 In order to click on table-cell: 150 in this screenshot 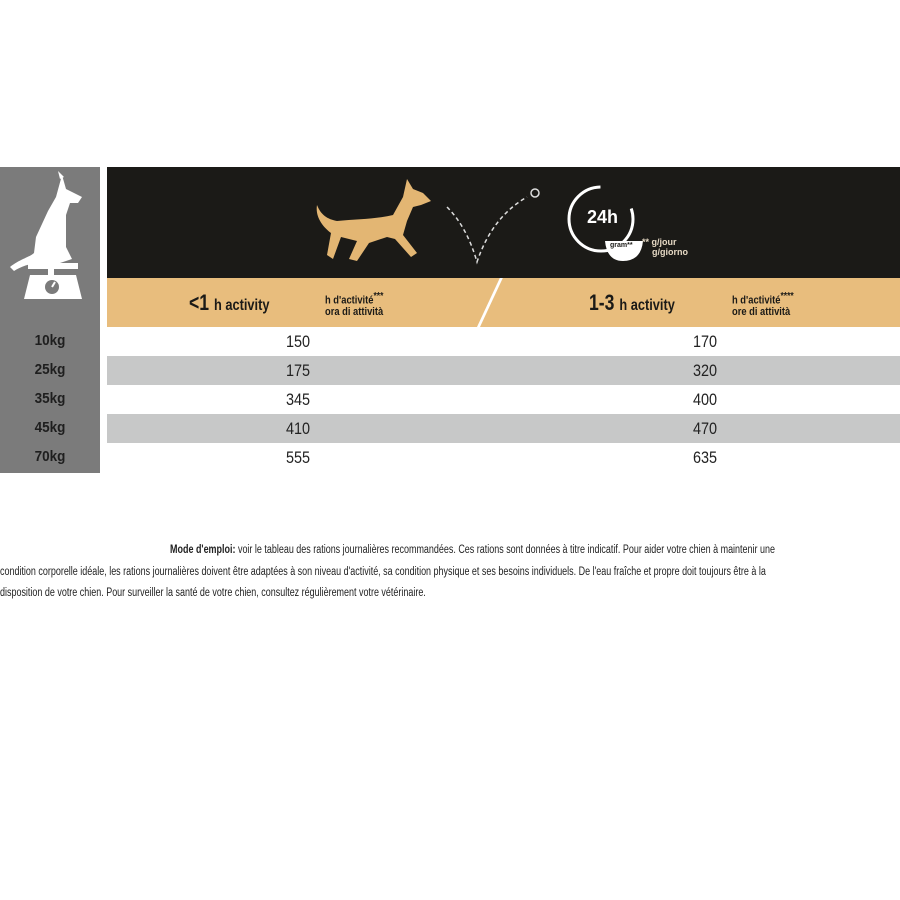, I will do `click(298, 341)`.